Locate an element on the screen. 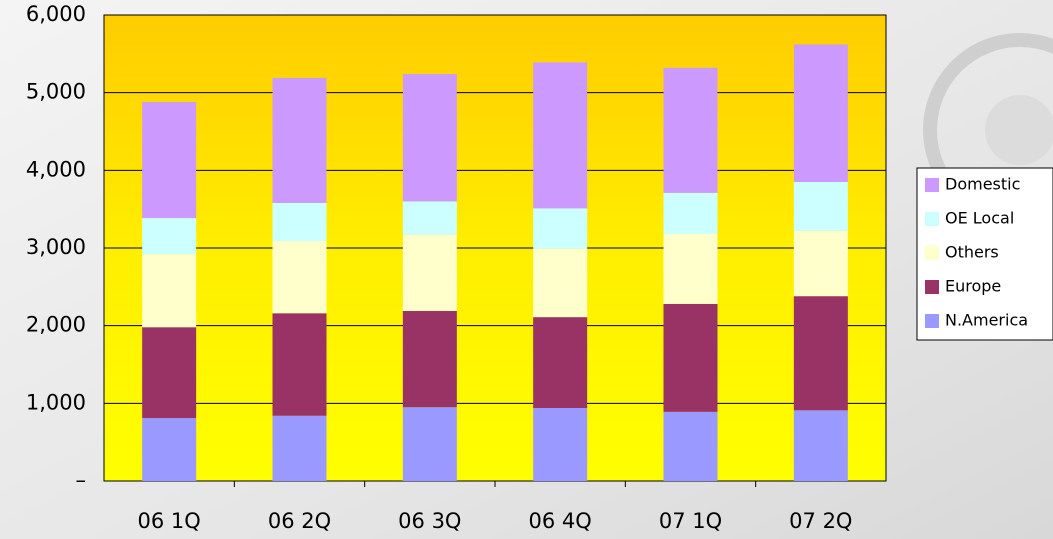 The width and height of the screenshot is (1053, 539). x-tick-label: 06 3Q is located at coordinates (429, 521).